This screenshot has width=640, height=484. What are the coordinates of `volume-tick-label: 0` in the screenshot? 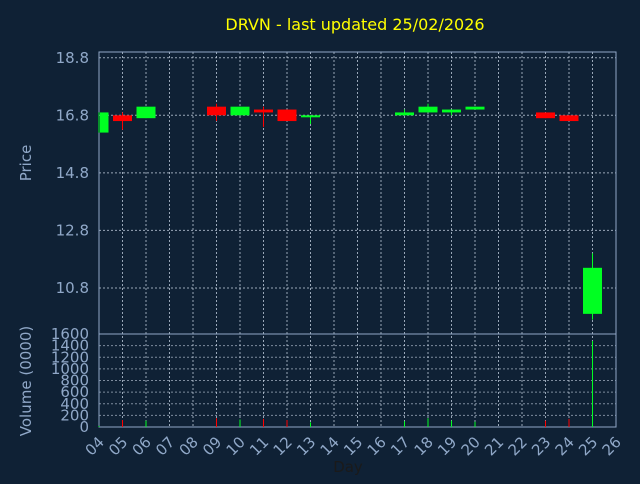 It's located at (84, 427).